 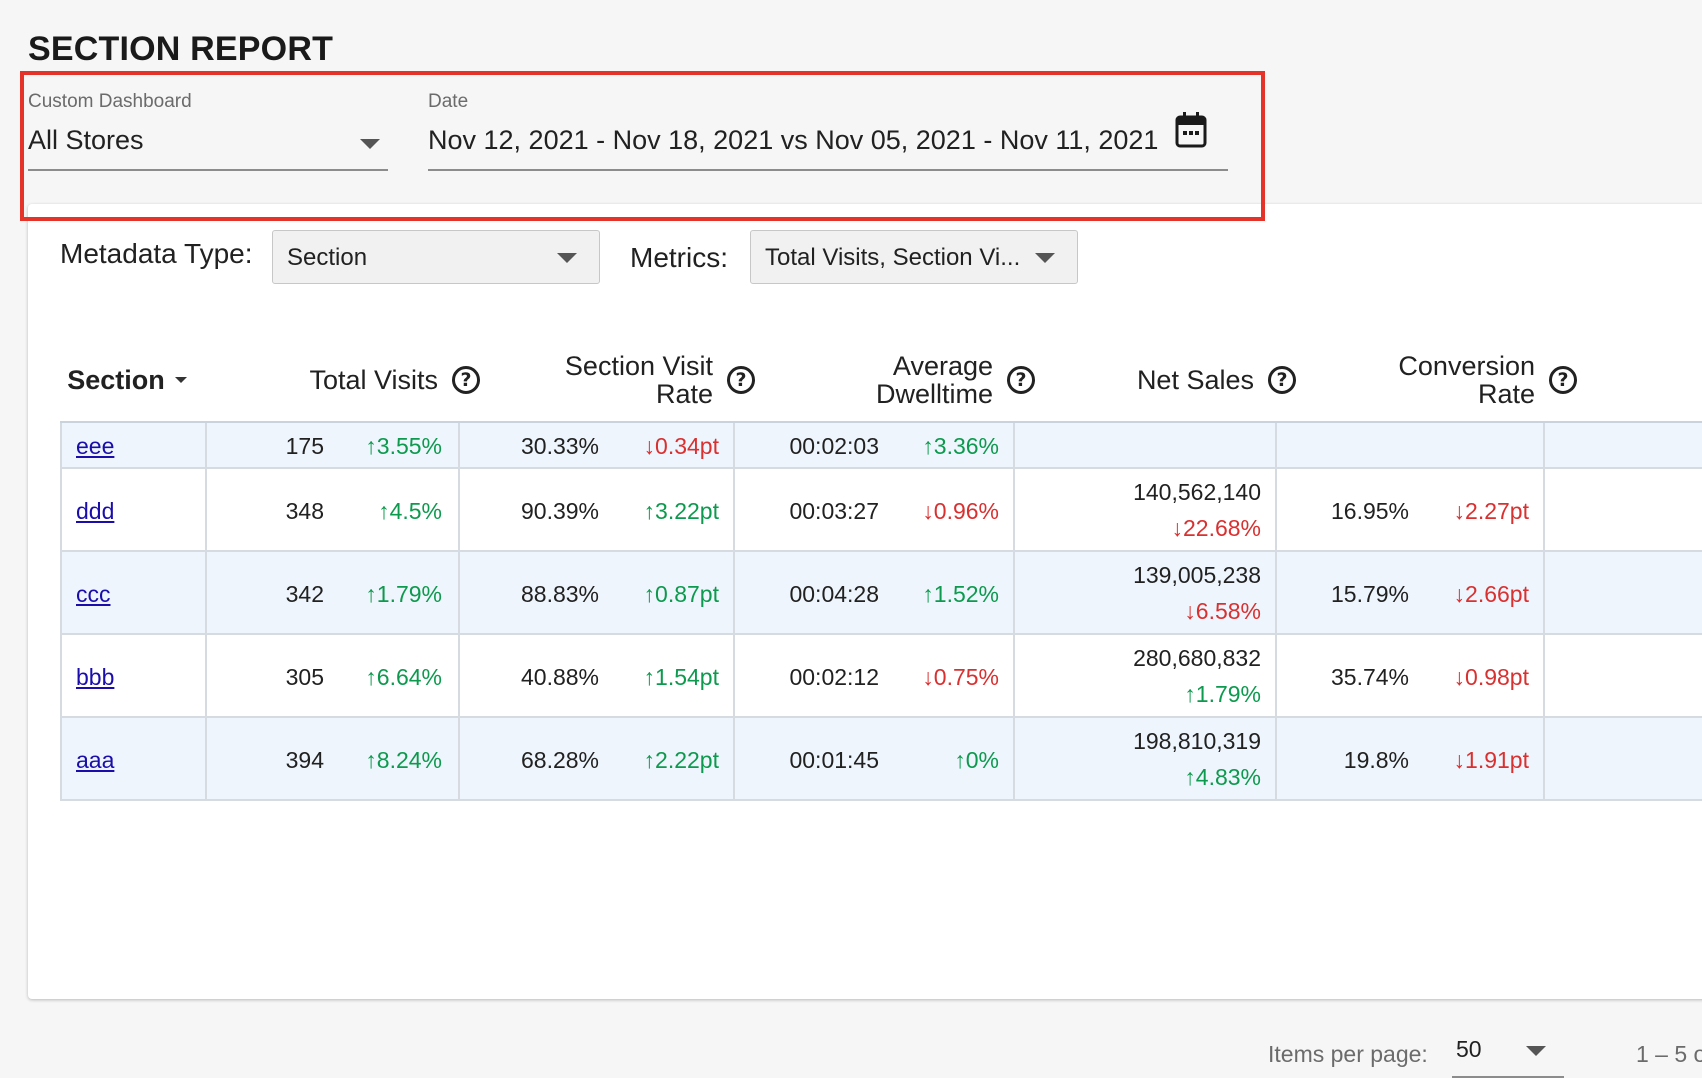 I want to click on net-sales-change: ↑1.79%, so click(x=1222, y=694).